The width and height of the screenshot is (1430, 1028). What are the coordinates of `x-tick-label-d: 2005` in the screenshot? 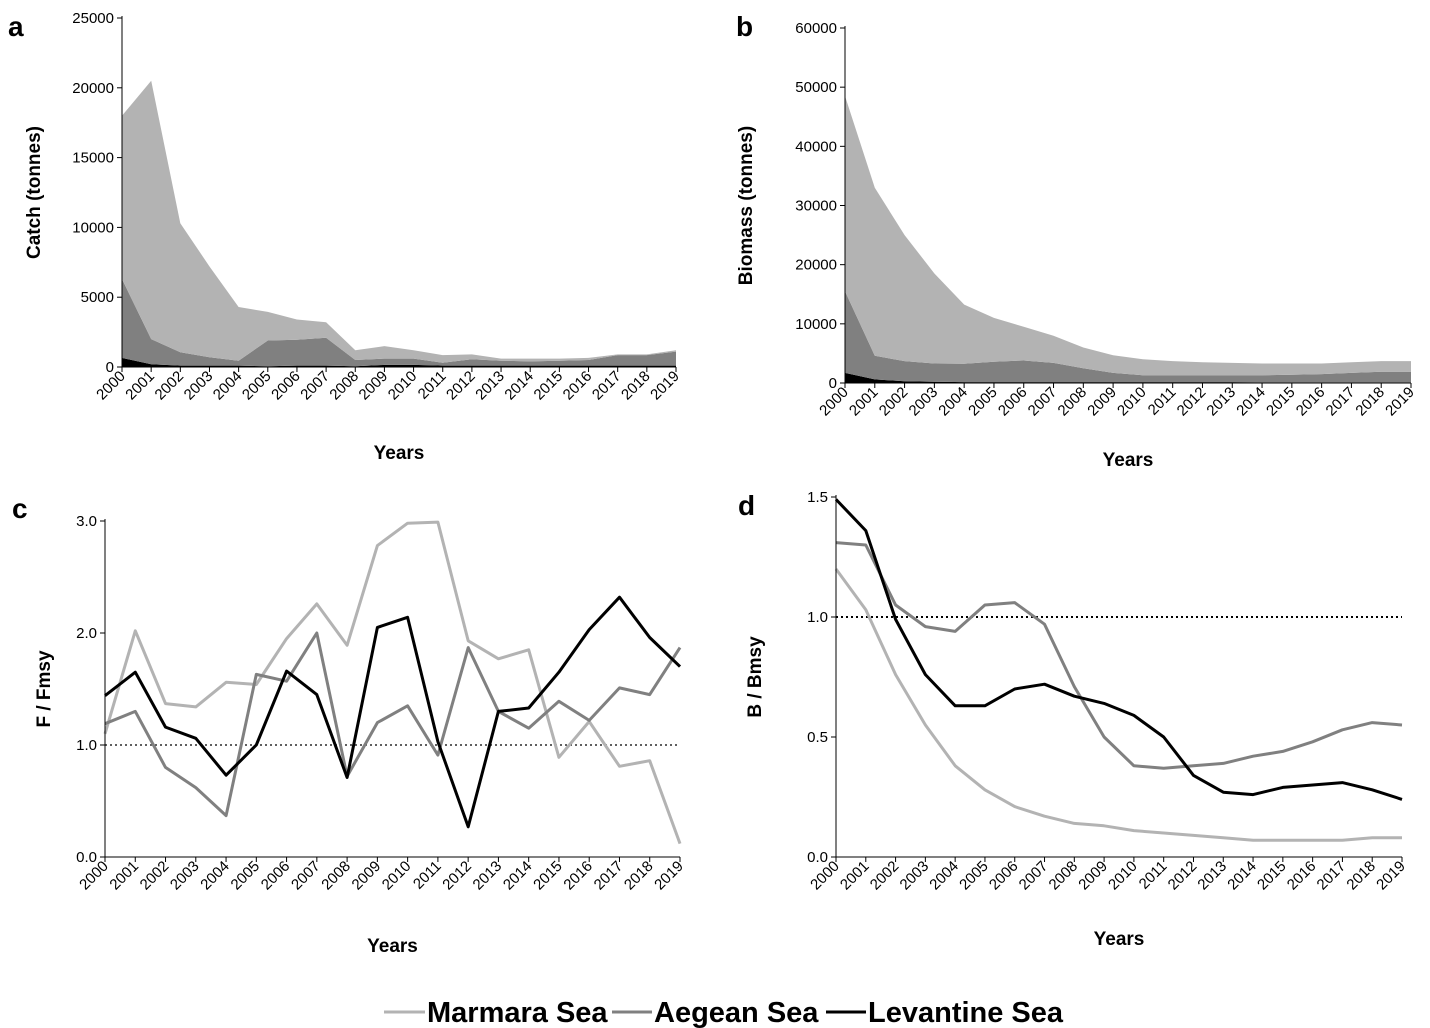 It's located at (974, 876).